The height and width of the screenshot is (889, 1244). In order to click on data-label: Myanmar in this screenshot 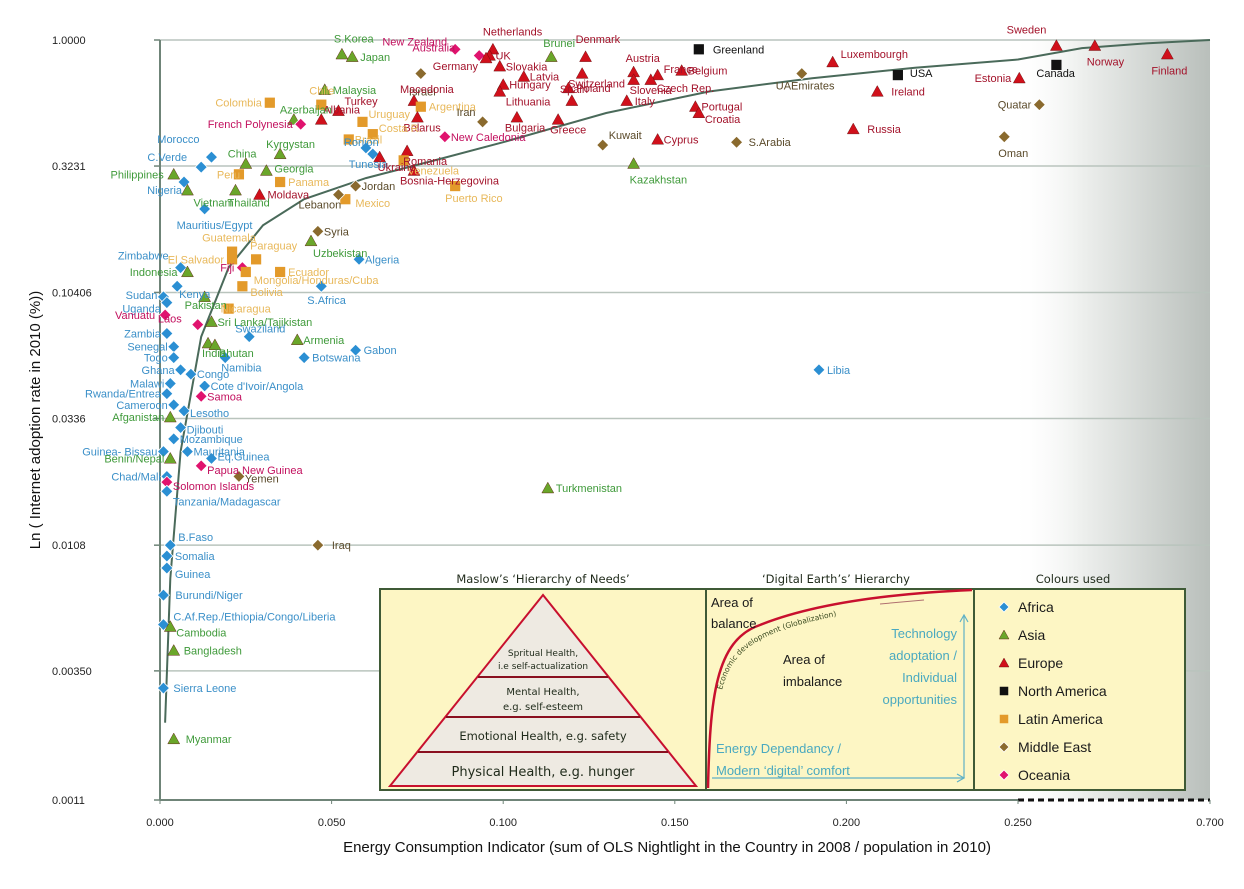, I will do `click(209, 740)`.